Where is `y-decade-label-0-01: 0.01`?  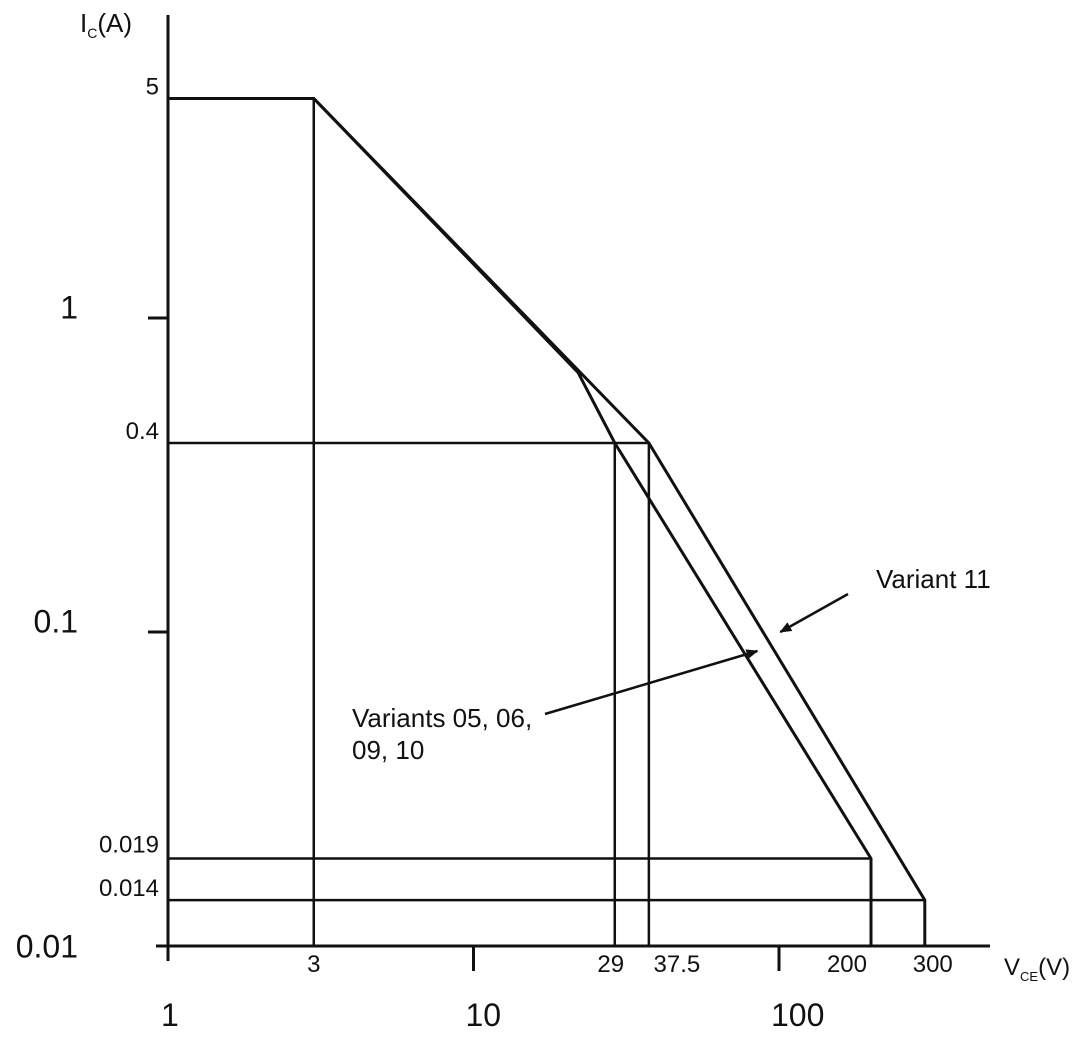
y-decade-label-0-01: 0.01 is located at coordinates (47, 946).